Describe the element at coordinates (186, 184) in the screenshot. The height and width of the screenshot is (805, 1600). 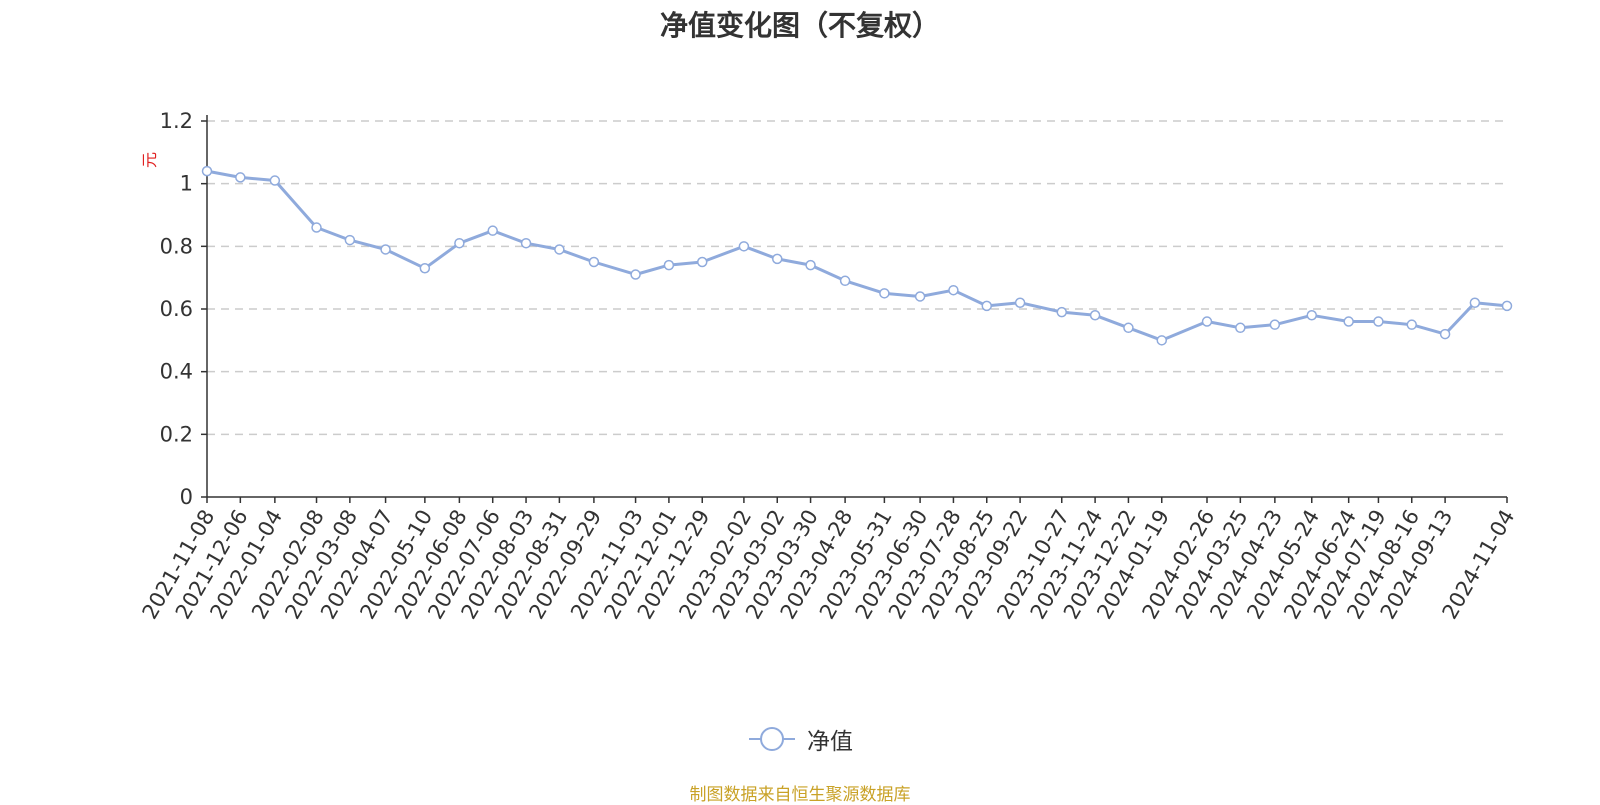
I see `y-tick-label: 1` at that location.